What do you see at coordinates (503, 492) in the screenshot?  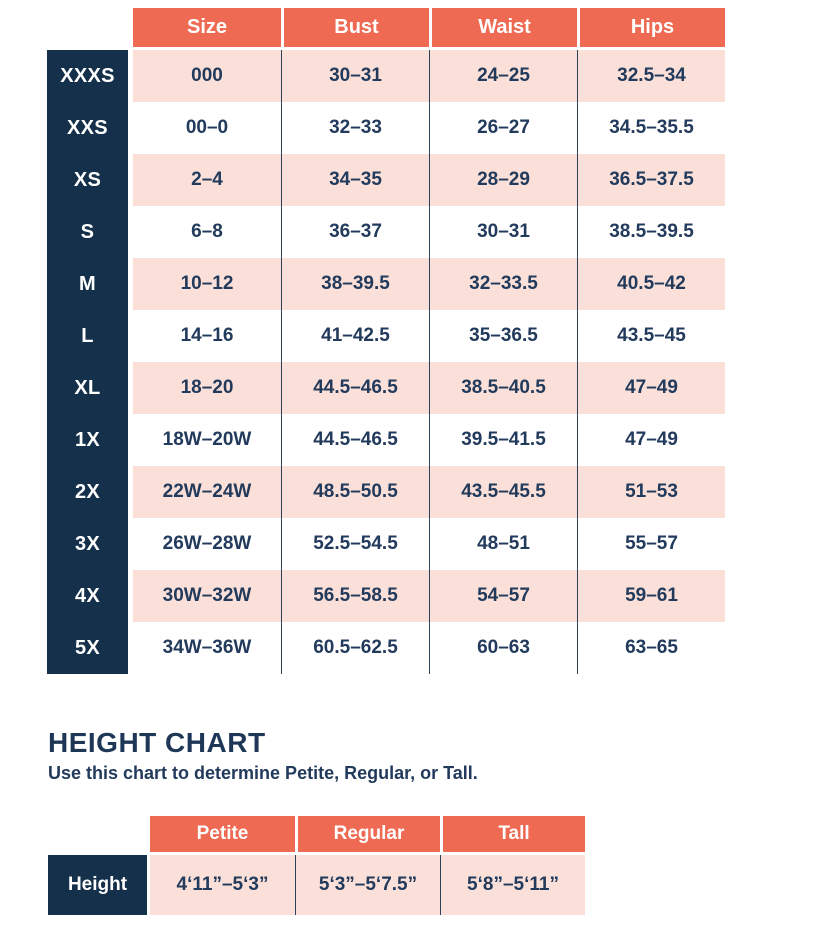 I see `cell-waist: 43.5–45.5` at bounding box center [503, 492].